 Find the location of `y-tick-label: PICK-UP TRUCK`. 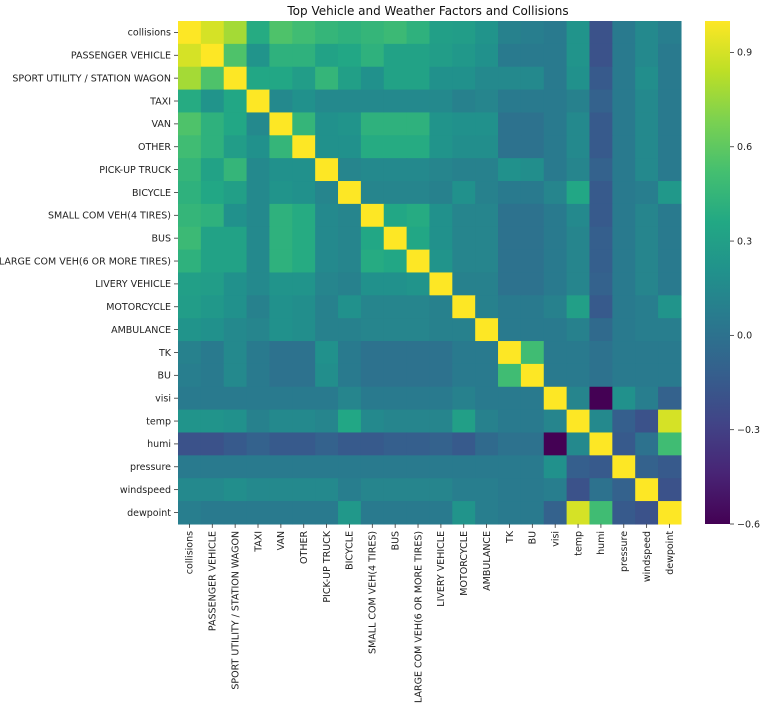

y-tick-label: PICK-UP TRUCK is located at coordinates (135, 170).